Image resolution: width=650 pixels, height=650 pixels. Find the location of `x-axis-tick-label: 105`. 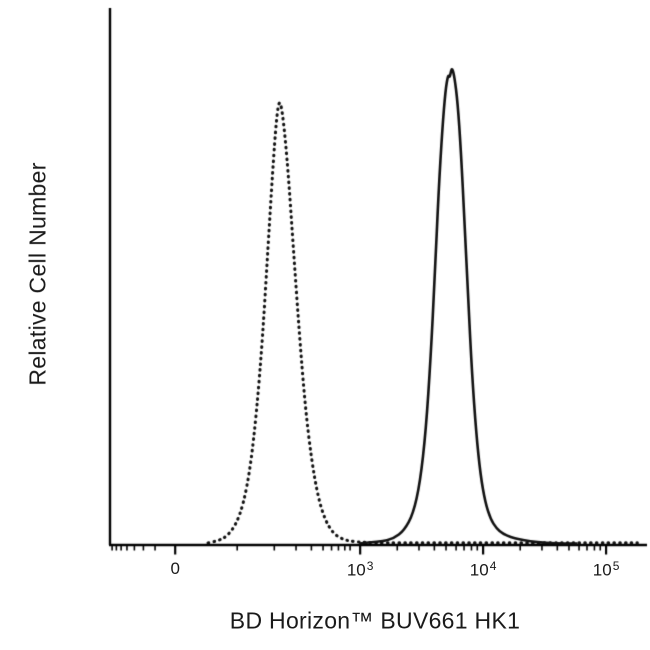

x-axis-tick-label: 105 is located at coordinates (606, 569).